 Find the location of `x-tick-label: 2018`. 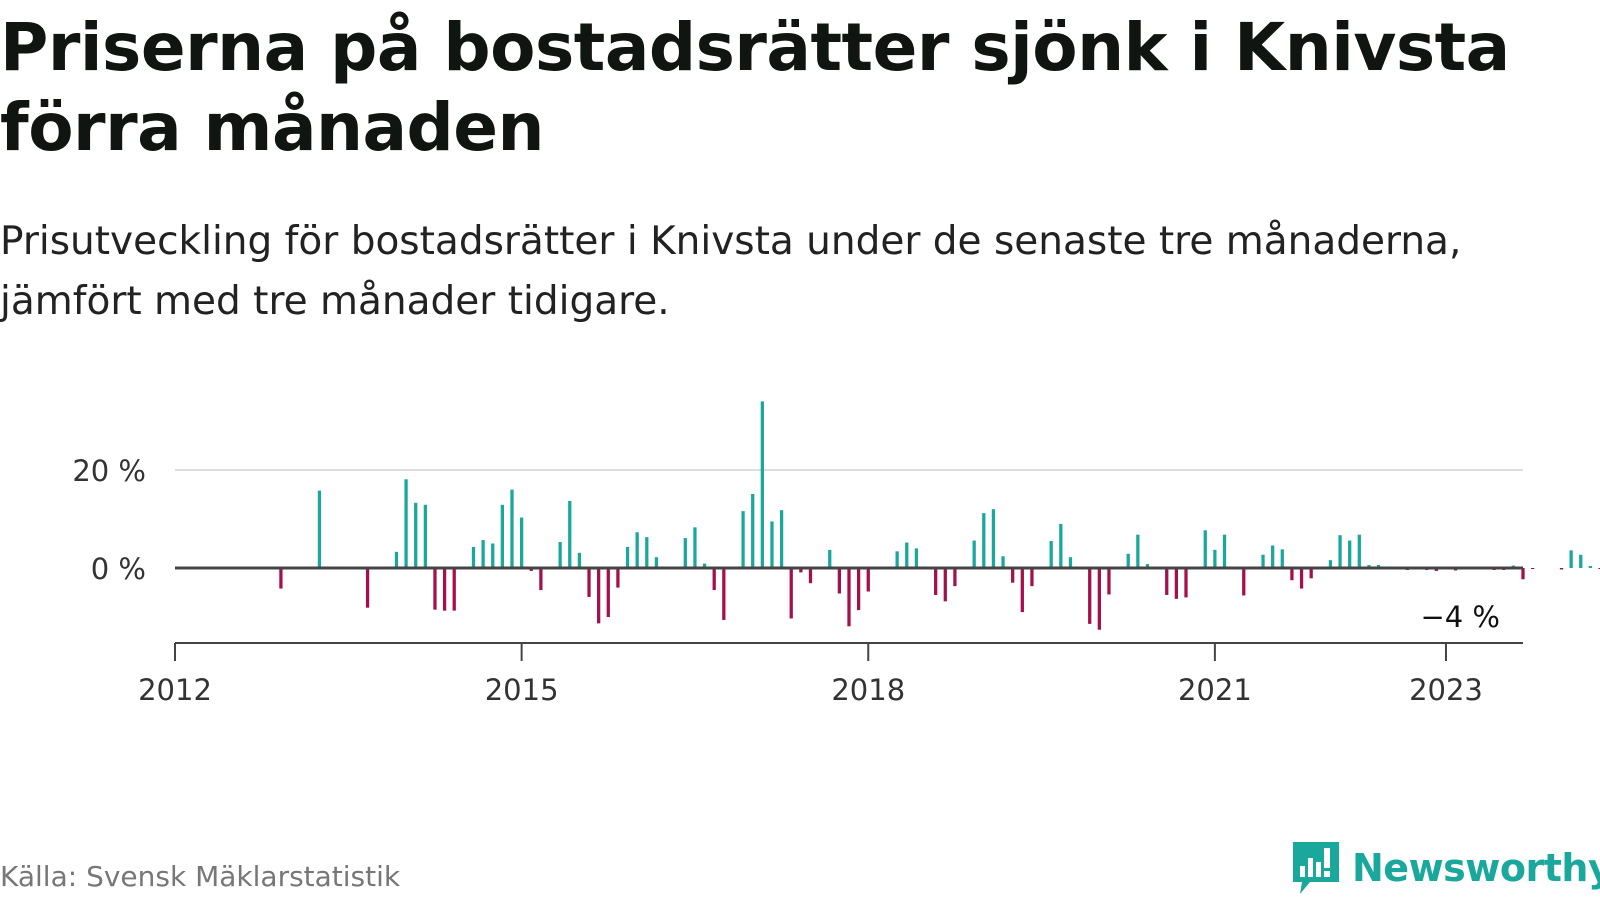

x-tick-label: 2018 is located at coordinates (868, 690).